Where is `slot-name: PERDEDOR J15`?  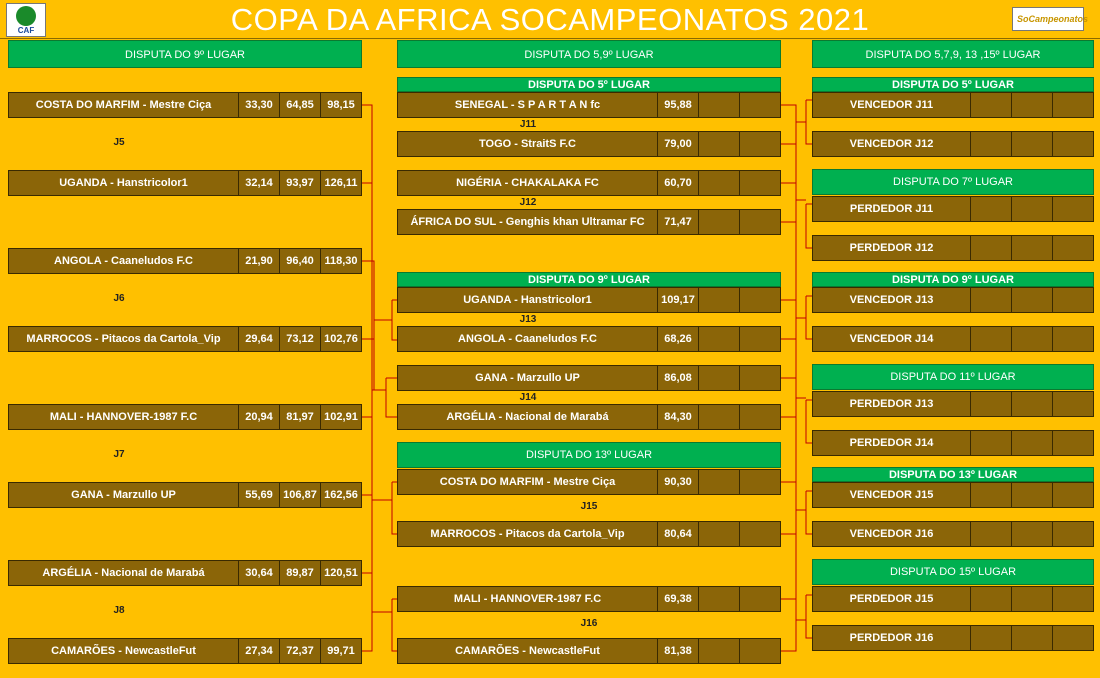 slot-name: PERDEDOR J15 is located at coordinates (891, 599).